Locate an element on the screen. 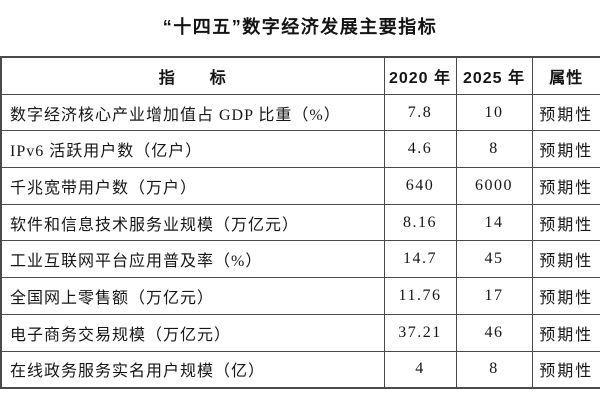 The width and height of the screenshot is (600, 418). table-row: 全国网上零售额（万亿元） 11.76 17 预期性 is located at coordinates (300, 296).